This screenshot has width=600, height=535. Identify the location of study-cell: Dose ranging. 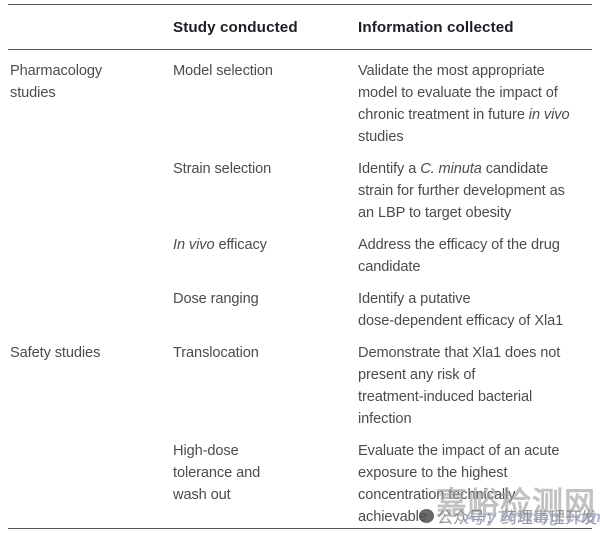
(216, 299).